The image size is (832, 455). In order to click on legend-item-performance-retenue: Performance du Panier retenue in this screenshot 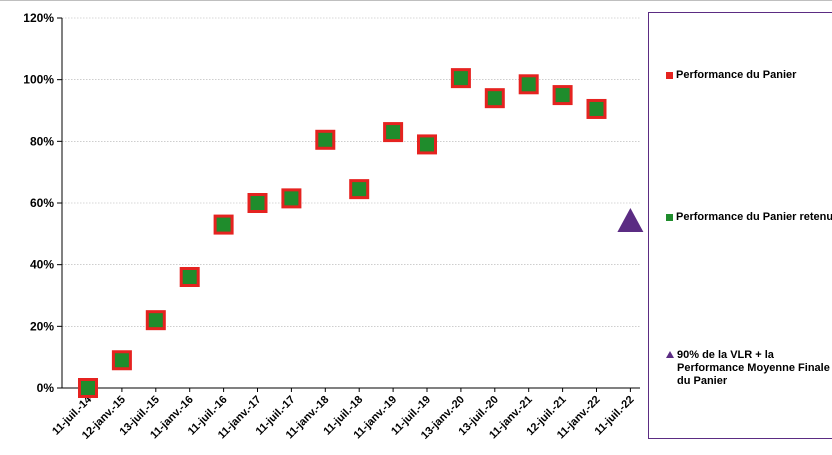, I will do `click(749, 217)`.